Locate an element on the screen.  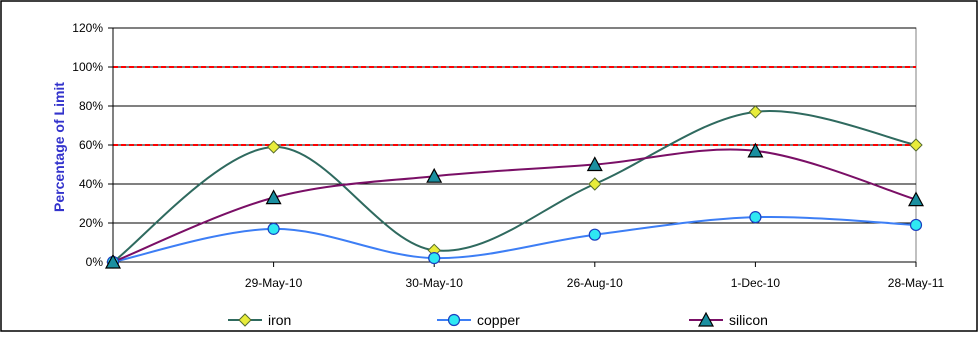
y-tick-label: 0% is located at coordinates (95, 262).